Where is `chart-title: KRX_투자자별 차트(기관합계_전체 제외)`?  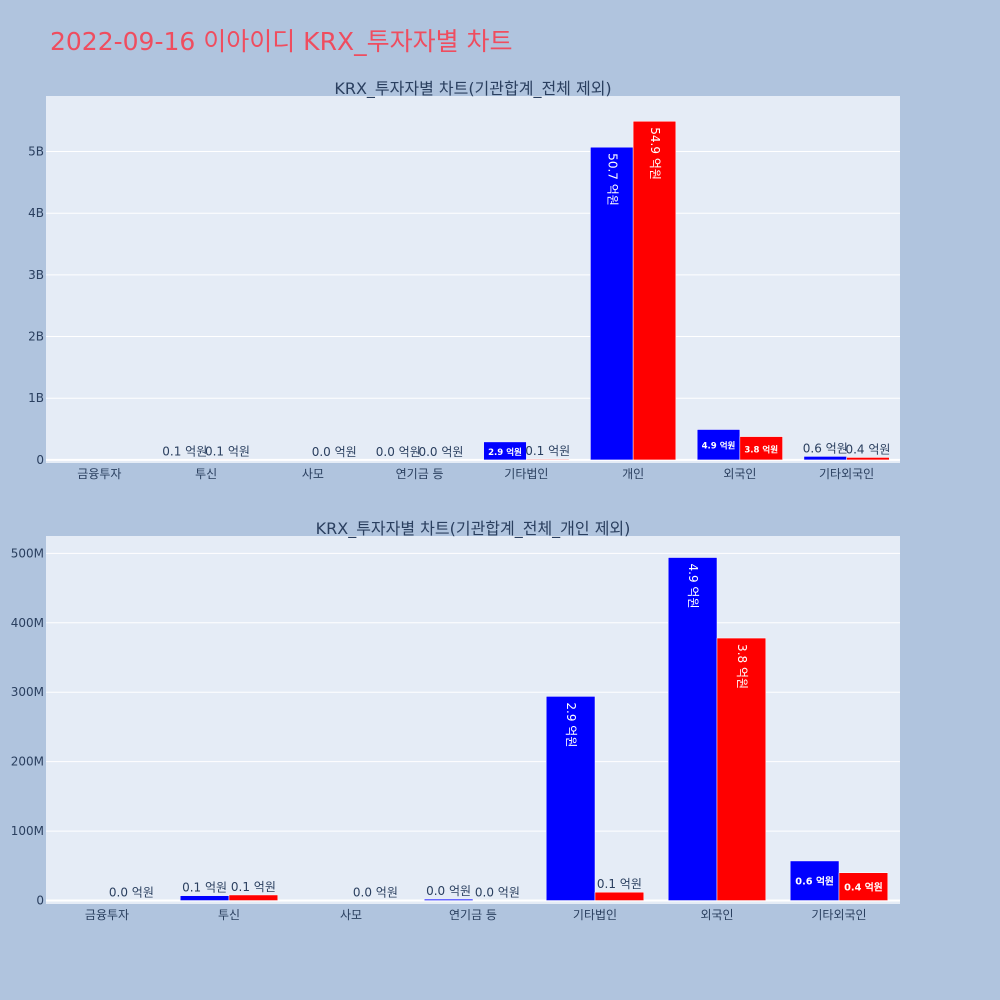 chart-title: KRX_투자자별 차트(기관합계_전체 제외) is located at coordinates (472, 89).